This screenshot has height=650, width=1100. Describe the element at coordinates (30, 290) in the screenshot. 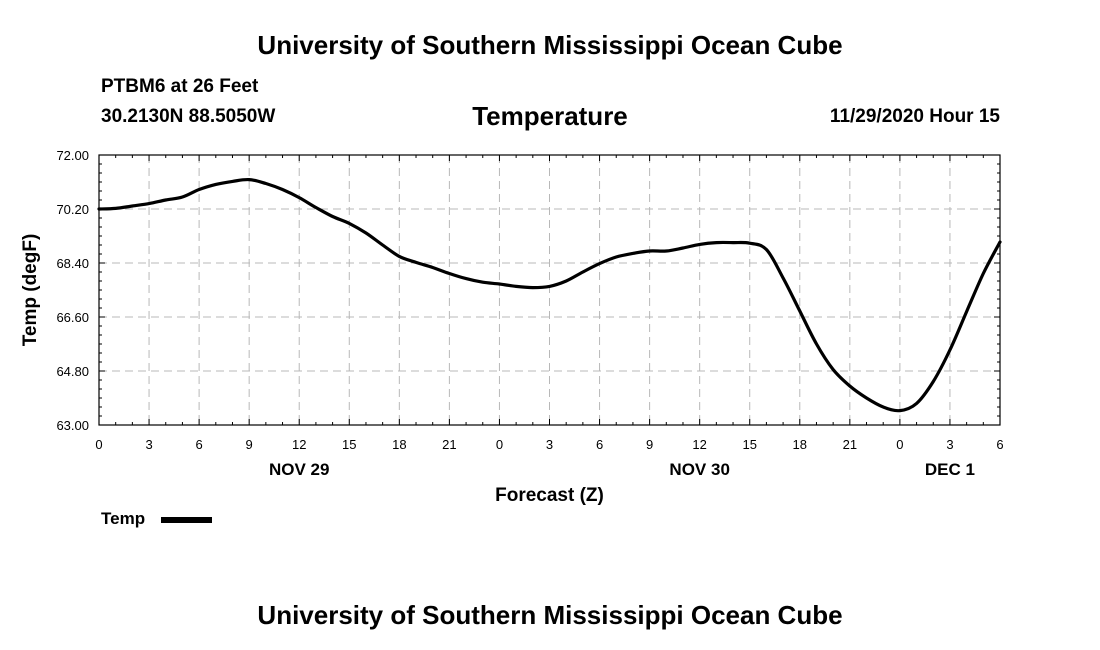

I see `y-axis-title: Temp (degF)` at that location.